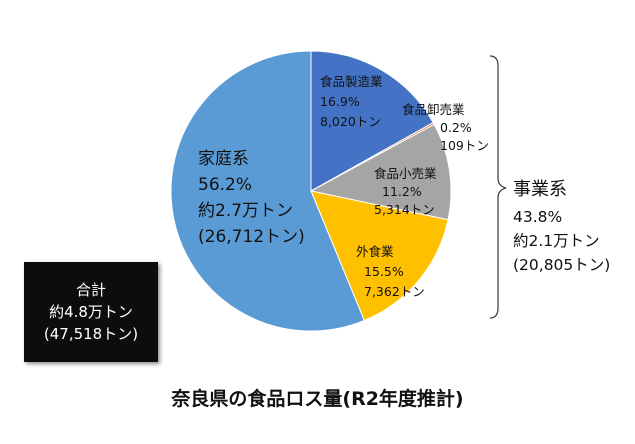 The height and width of the screenshot is (444, 635). Describe the element at coordinates (402, 191) in the screenshot. I see `data-label-retail-percent: 11.2%` at that location.